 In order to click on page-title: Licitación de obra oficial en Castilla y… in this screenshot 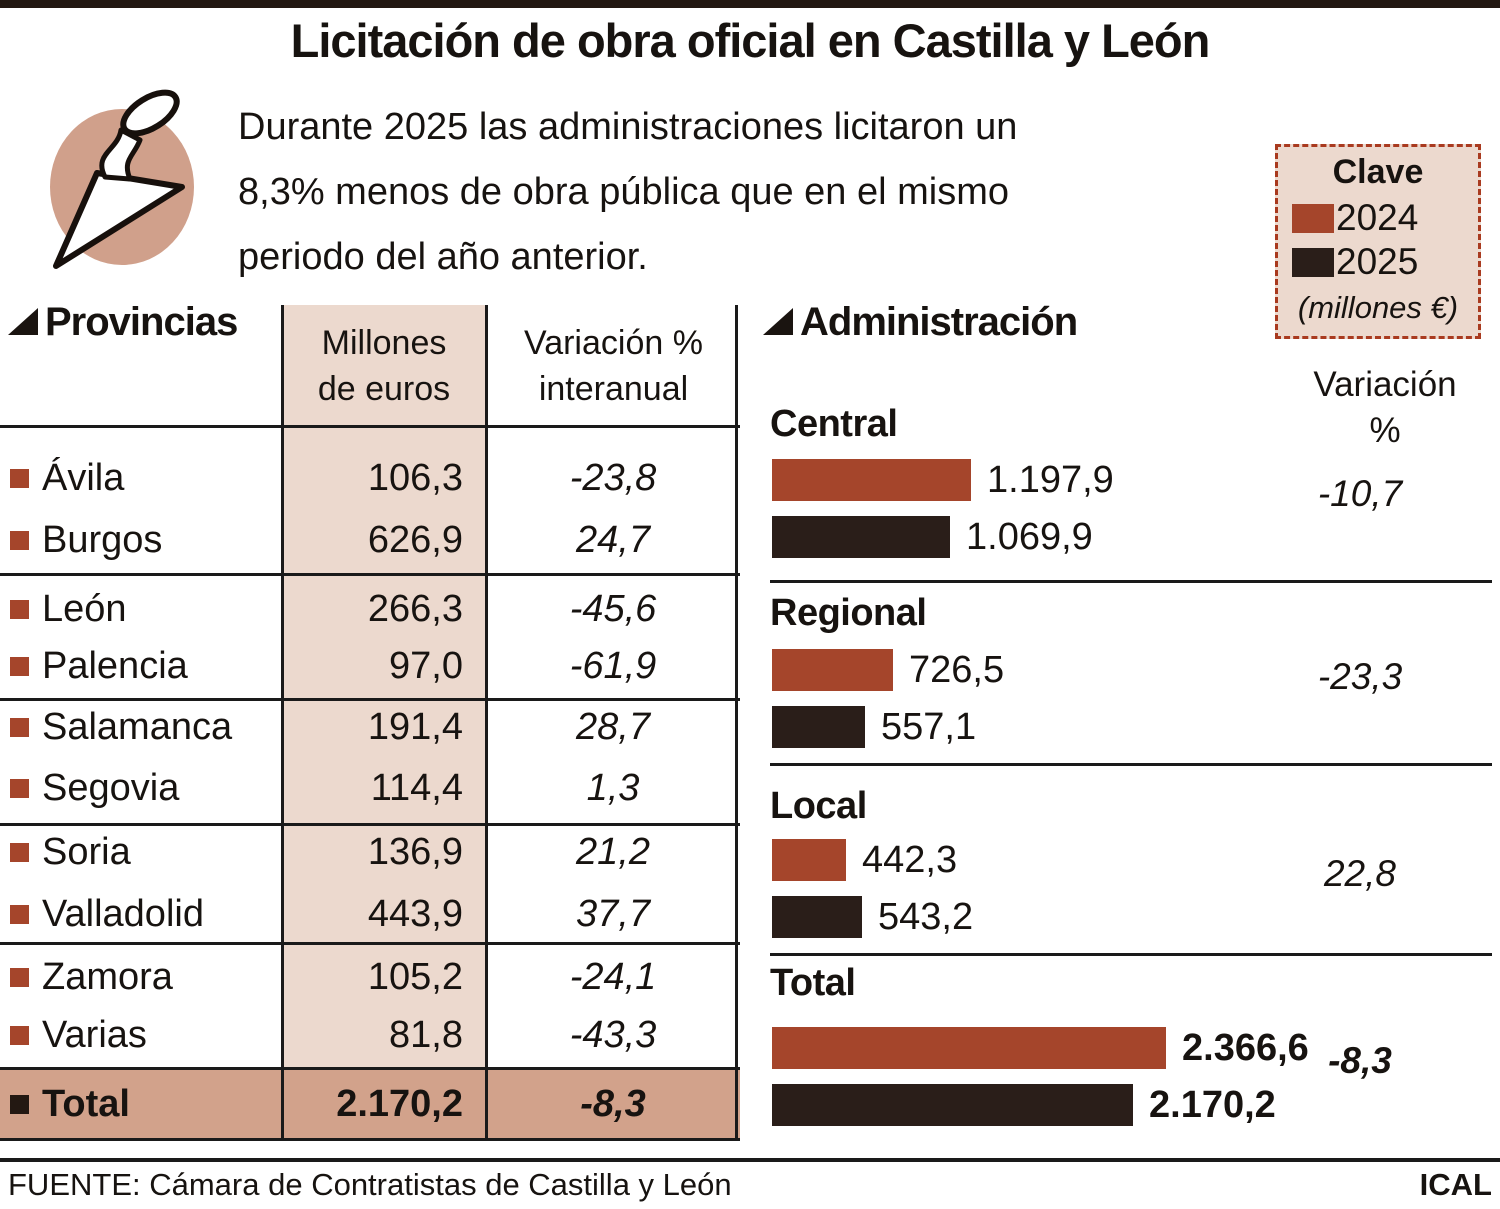, I will do `click(750, 40)`.